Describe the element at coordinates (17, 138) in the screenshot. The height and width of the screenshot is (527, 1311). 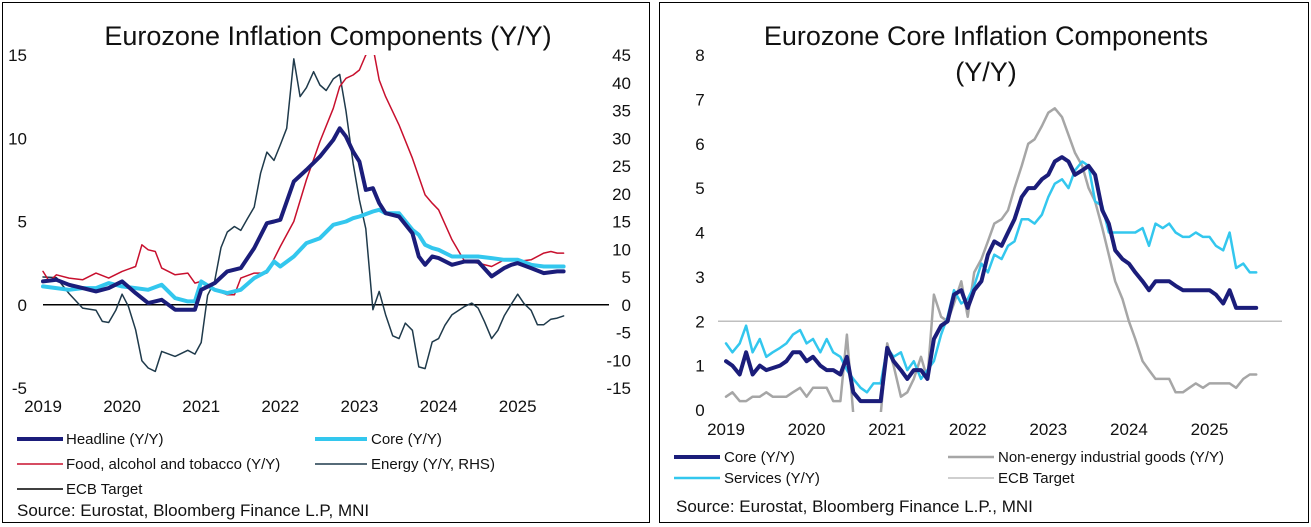
I see `y-tick-label: 10` at that location.